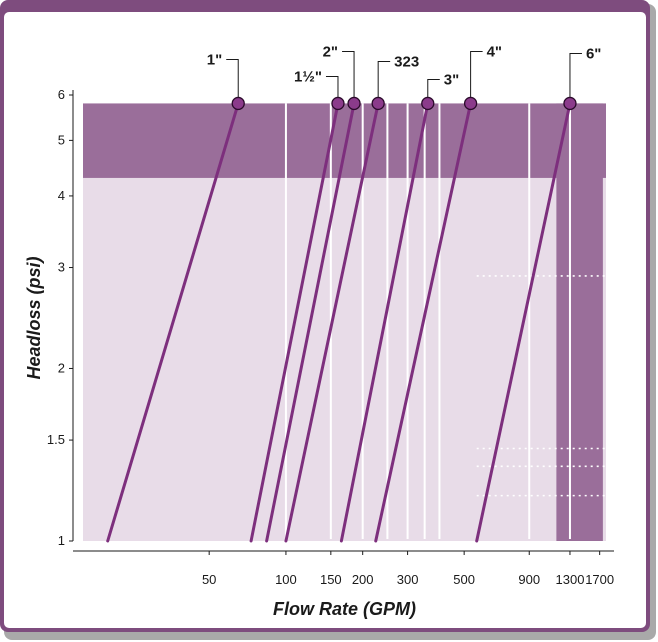  I want to click on series-label: 3", so click(451, 79).